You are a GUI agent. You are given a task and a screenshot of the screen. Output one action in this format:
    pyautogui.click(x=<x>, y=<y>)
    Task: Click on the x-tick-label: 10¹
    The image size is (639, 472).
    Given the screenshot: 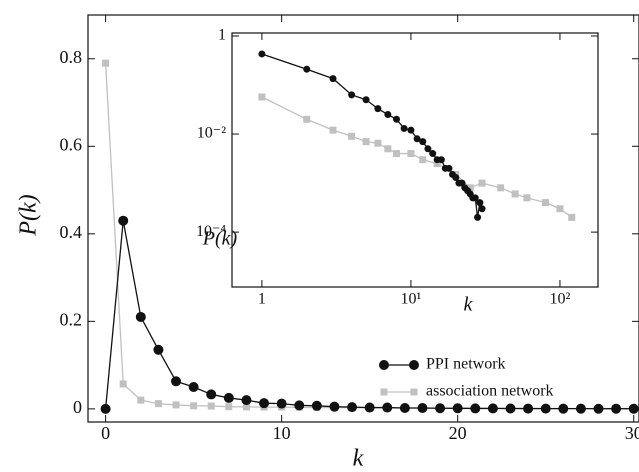 What is the action you would take?
    pyautogui.click(x=411, y=299)
    